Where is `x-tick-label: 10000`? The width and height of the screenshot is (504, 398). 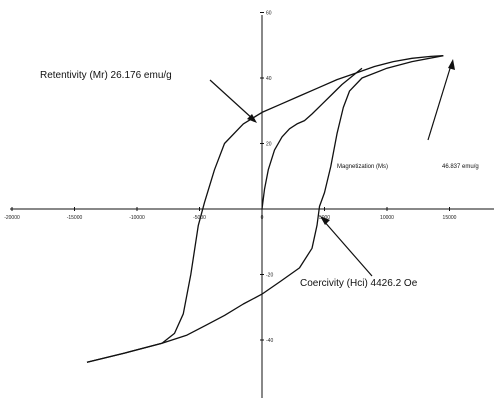 x-tick-label: 10000 is located at coordinates (387, 218).